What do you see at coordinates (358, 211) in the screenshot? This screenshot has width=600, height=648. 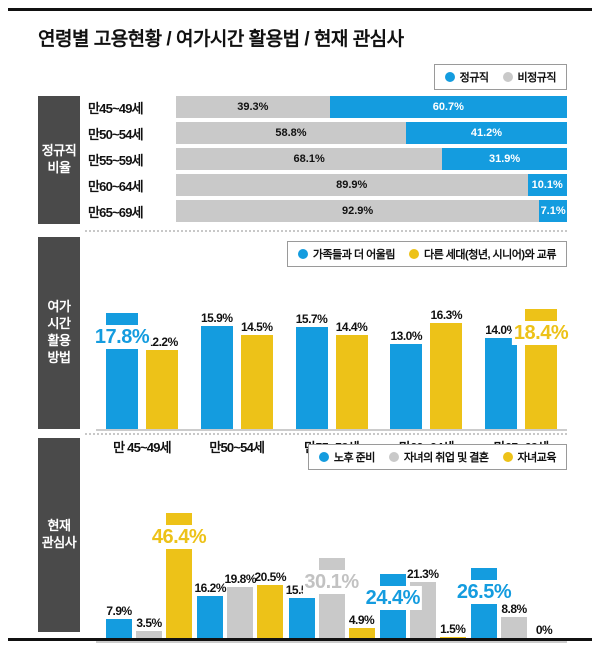 I see `bar-segment-gray: 92.9%` at bounding box center [358, 211].